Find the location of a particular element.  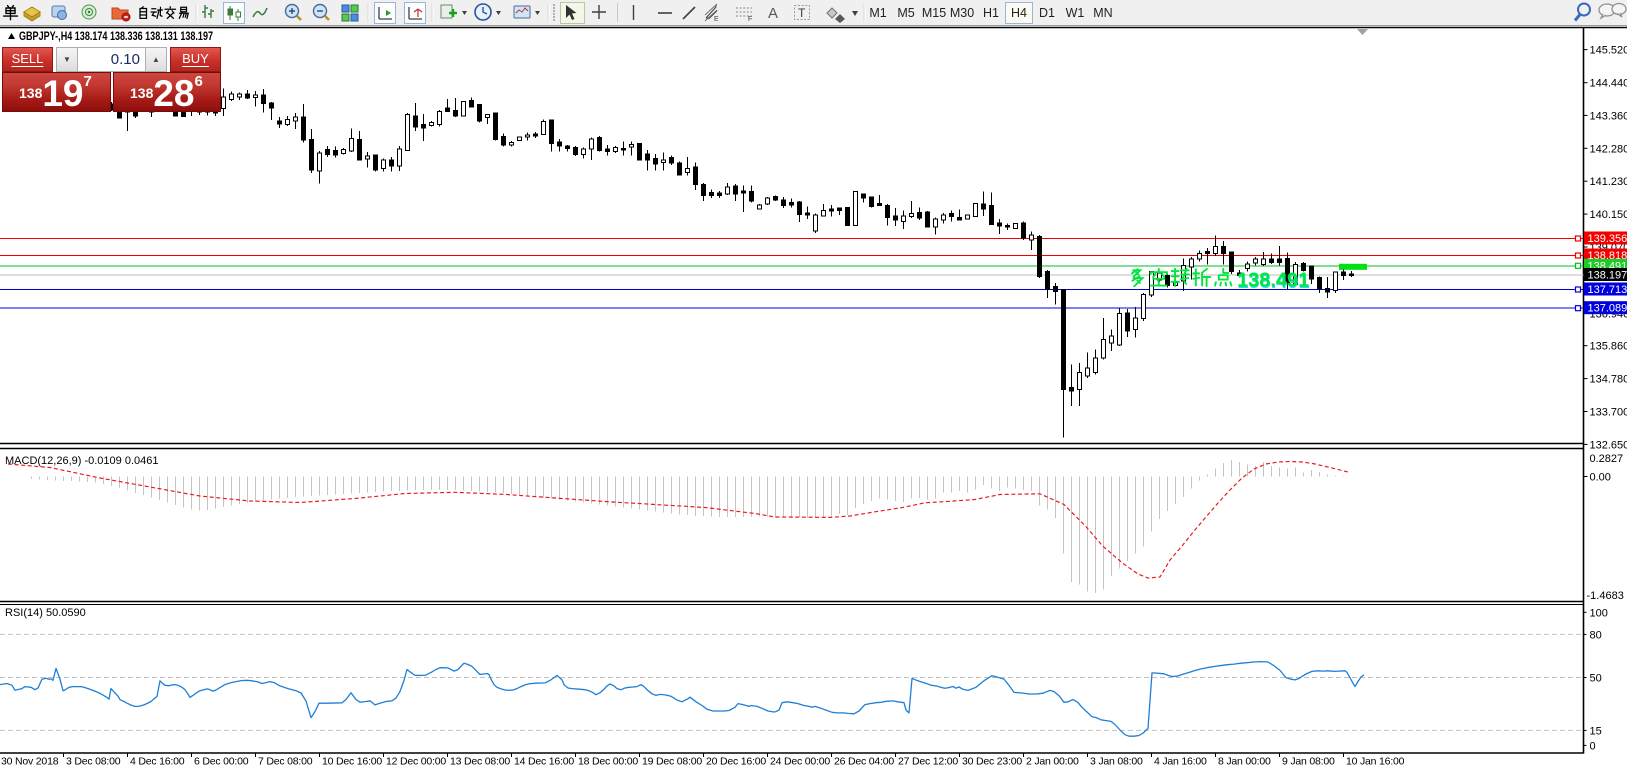

svg-text: F is located at coordinates (750, 19).